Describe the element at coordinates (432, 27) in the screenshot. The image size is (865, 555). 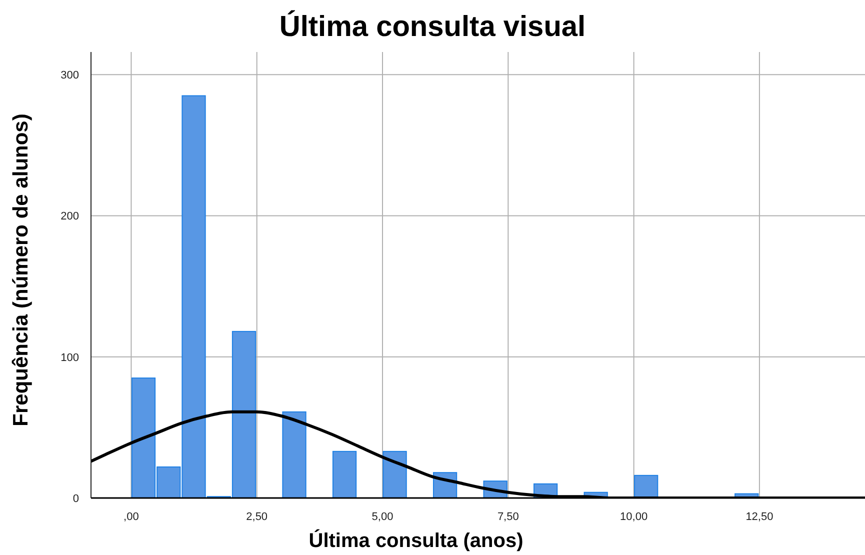
I see `chart-title: Última consulta visual` at that location.